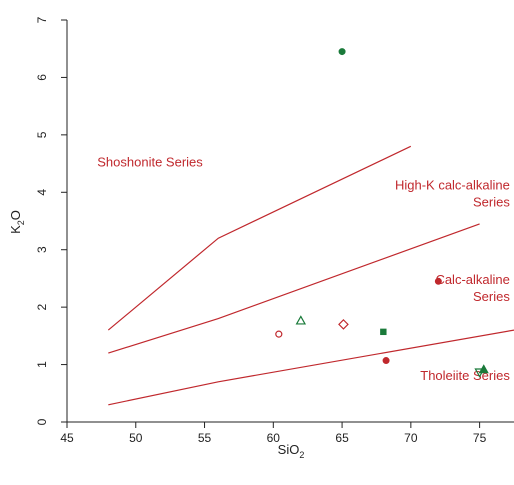 The width and height of the screenshot is (514, 485). I want to click on y-tick-label-7: 7, so click(42, 19).